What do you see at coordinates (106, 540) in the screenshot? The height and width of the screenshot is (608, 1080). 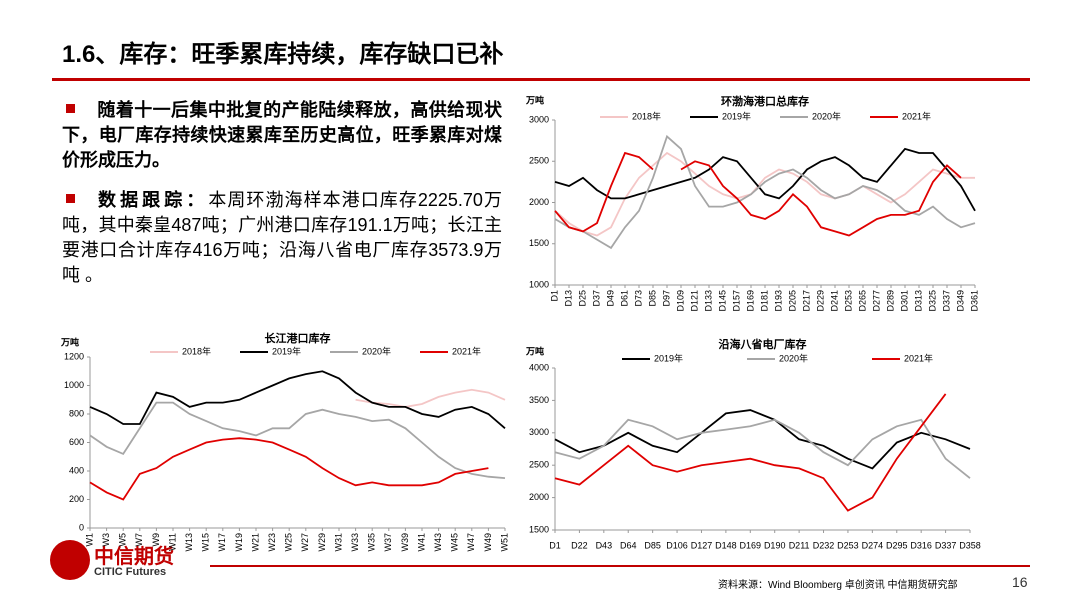 I see `x-tick-label: W3` at bounding box center [106, 540].